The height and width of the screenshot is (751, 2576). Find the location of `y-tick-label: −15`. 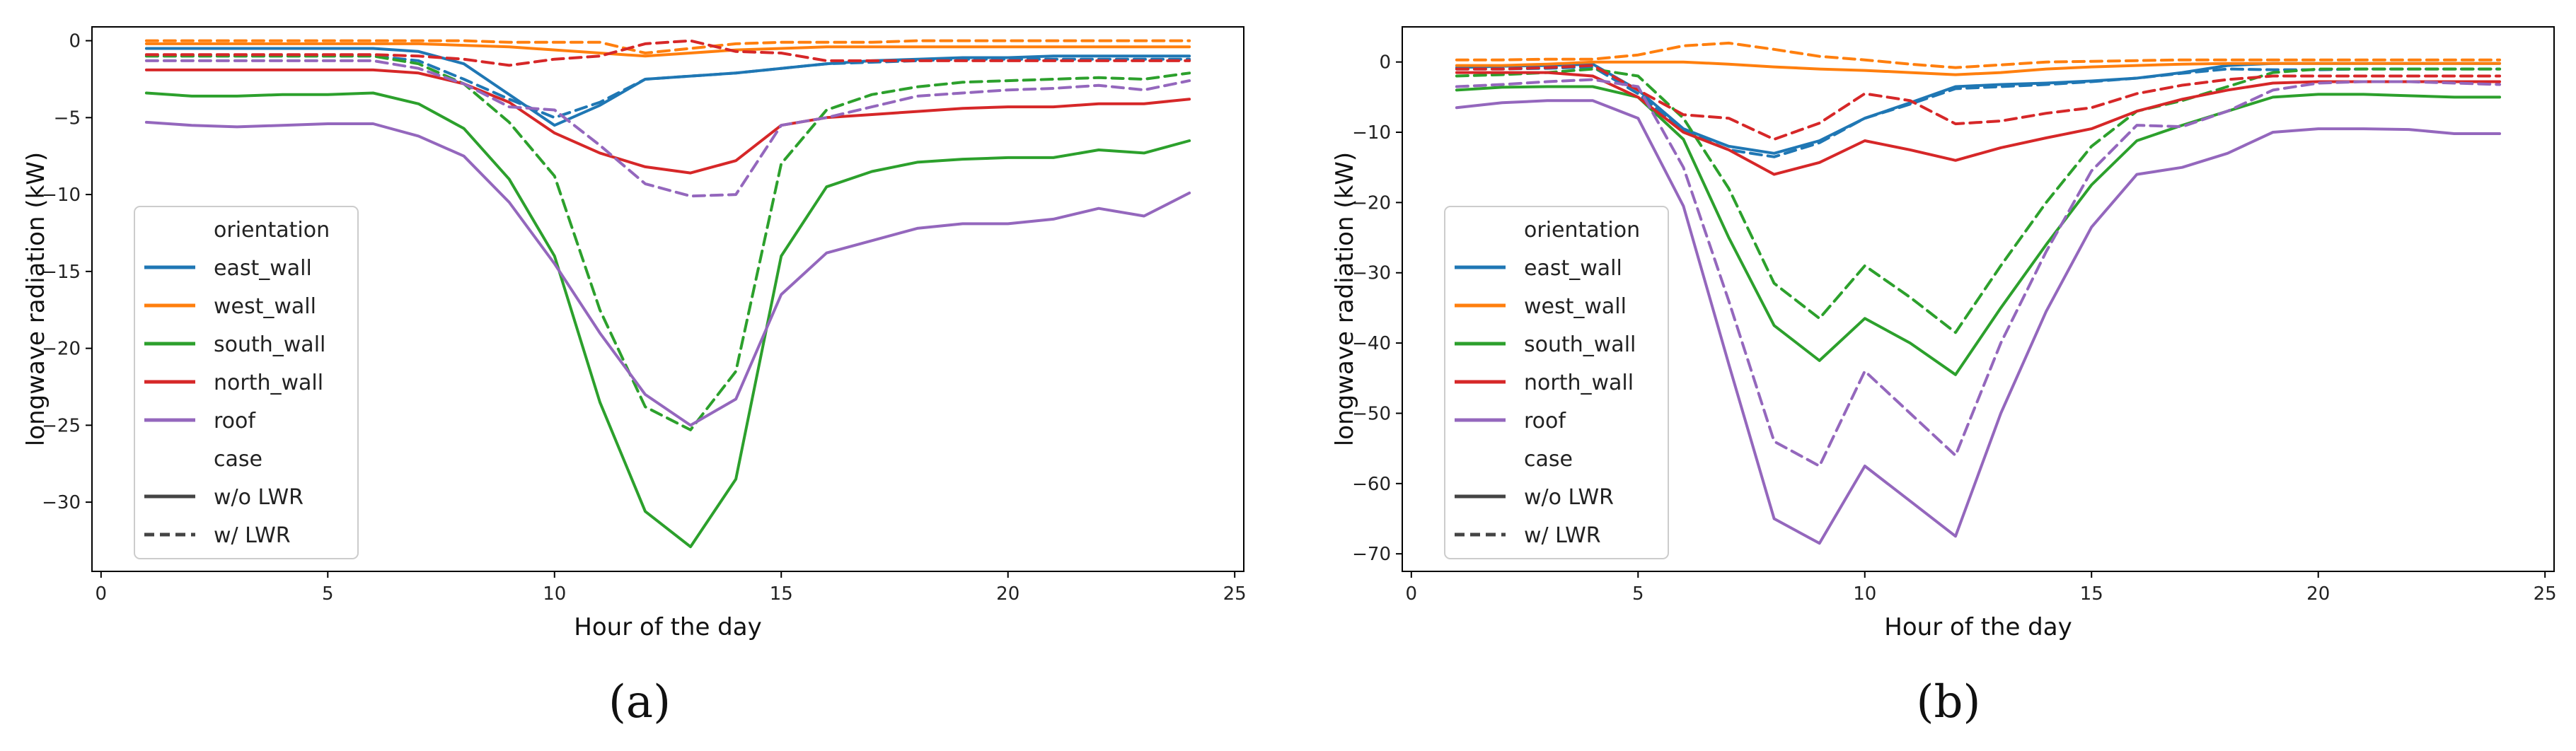

y-tick-label: −15 is located at coordinates (61, 273).